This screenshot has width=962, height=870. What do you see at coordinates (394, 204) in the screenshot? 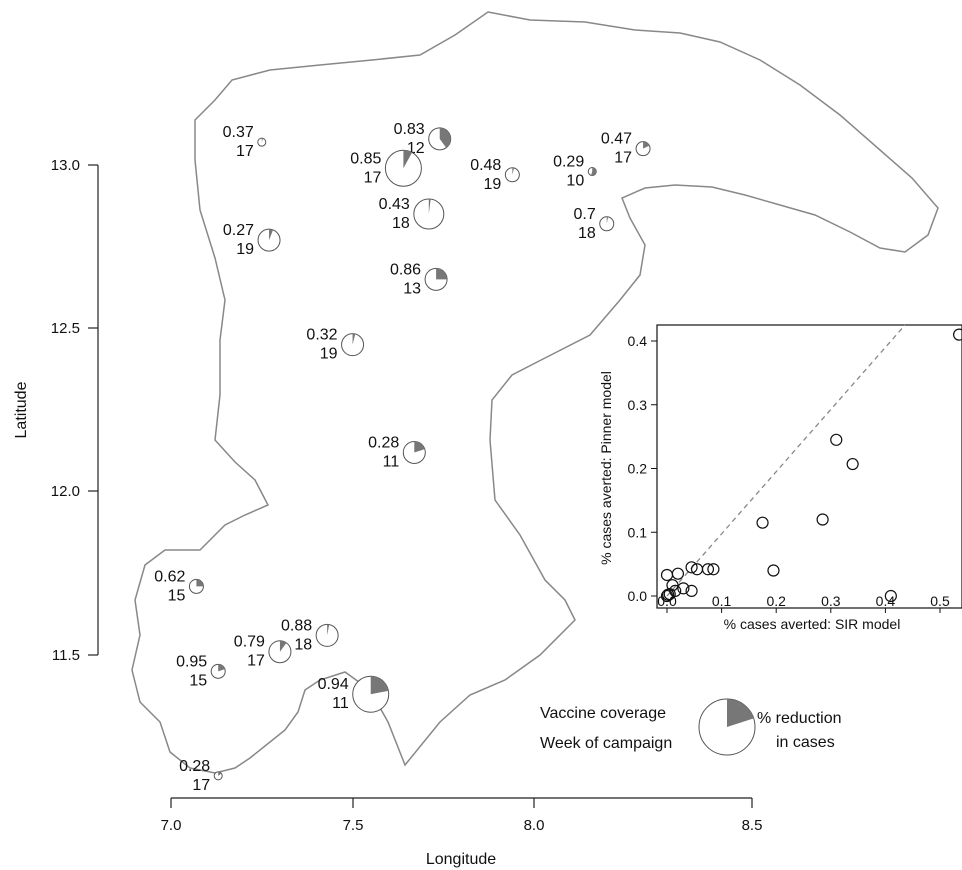
I see `site-coverage-label: 0.43` at bounding box center [394, 204].